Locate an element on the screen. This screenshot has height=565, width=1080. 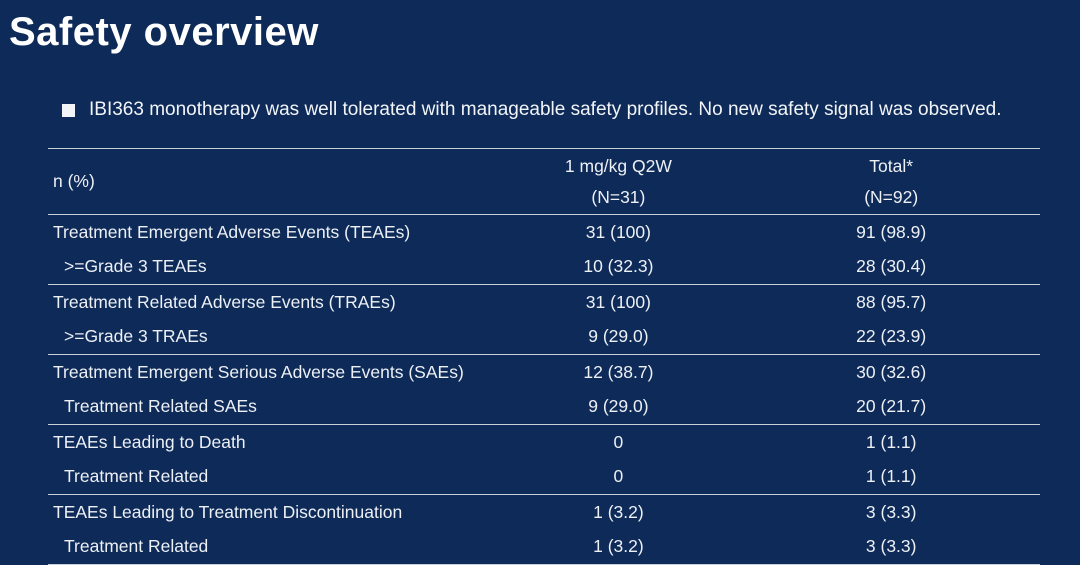
col-header-n-pct: n (%) is located at coordinates (74, 181).